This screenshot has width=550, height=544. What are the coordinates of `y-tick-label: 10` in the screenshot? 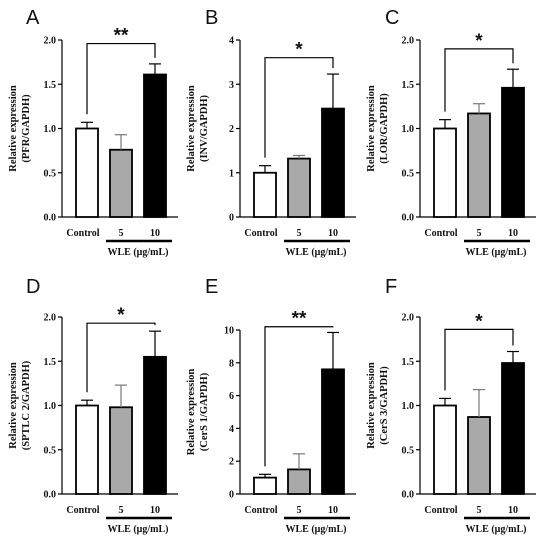 It's located at (229, 331).